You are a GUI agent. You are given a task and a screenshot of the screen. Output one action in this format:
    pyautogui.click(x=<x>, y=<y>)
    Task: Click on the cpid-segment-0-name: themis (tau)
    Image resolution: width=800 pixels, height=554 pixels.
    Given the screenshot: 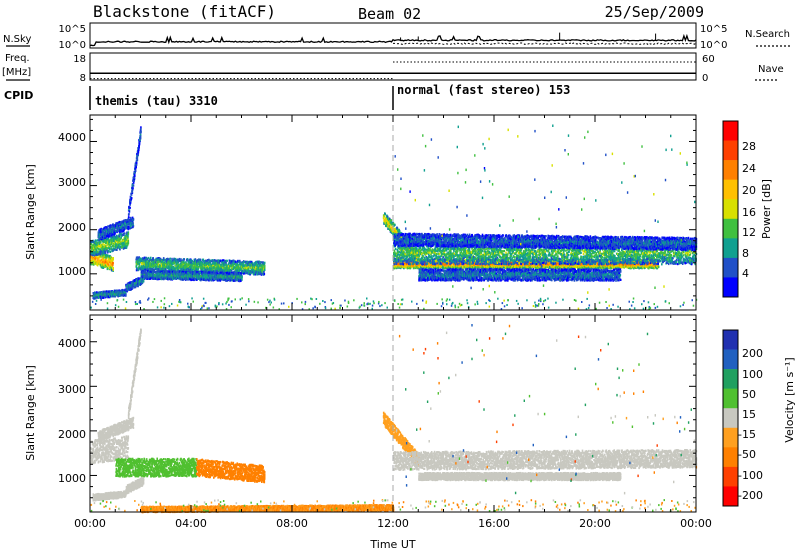 What is the action you would take?
    pyautogui.click(x=138, y=101)
    